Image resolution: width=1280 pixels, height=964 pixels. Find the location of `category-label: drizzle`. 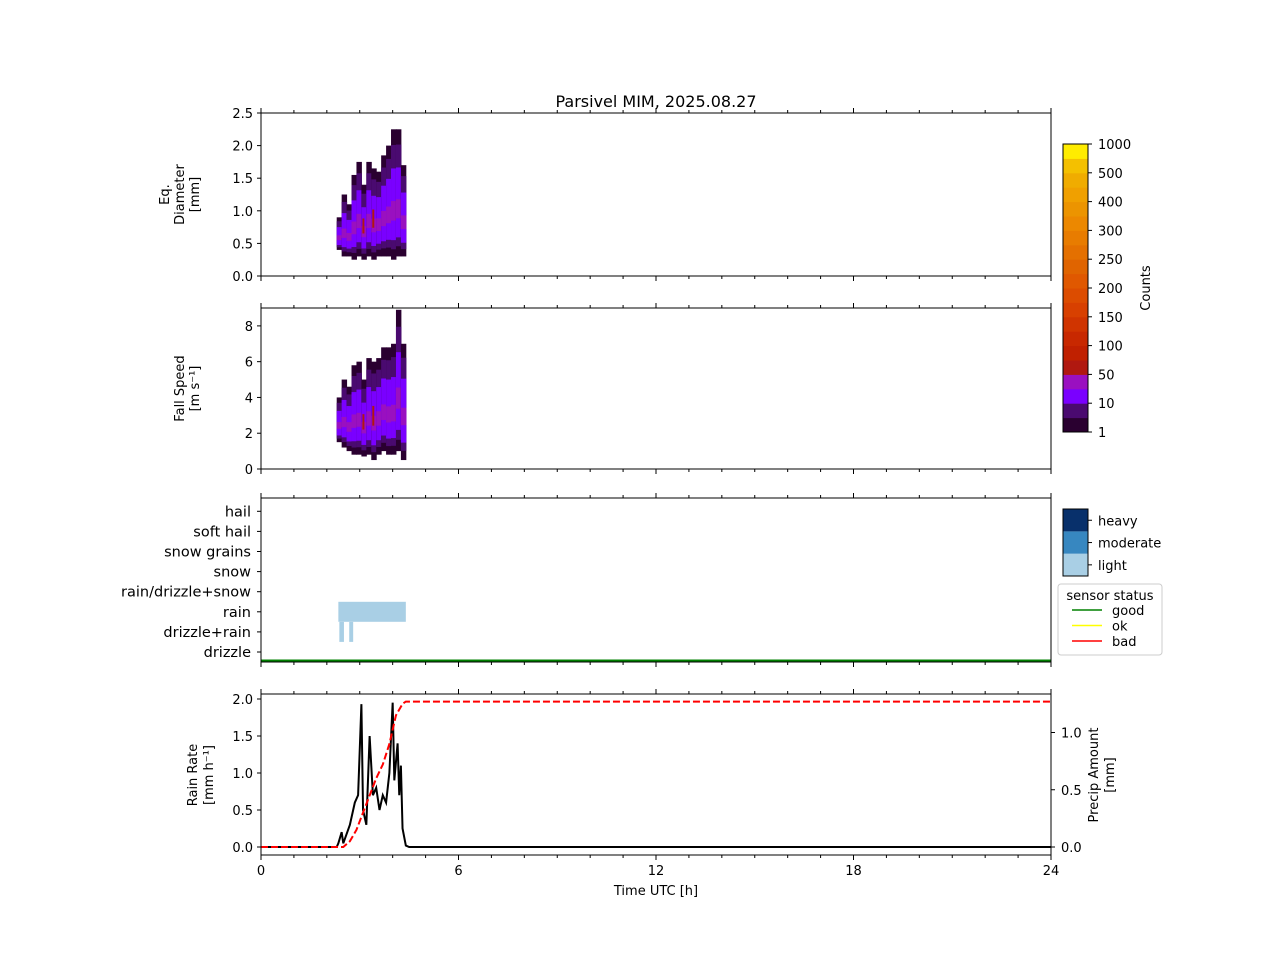

category-label: drizzle is located at coordinates (227, 653).